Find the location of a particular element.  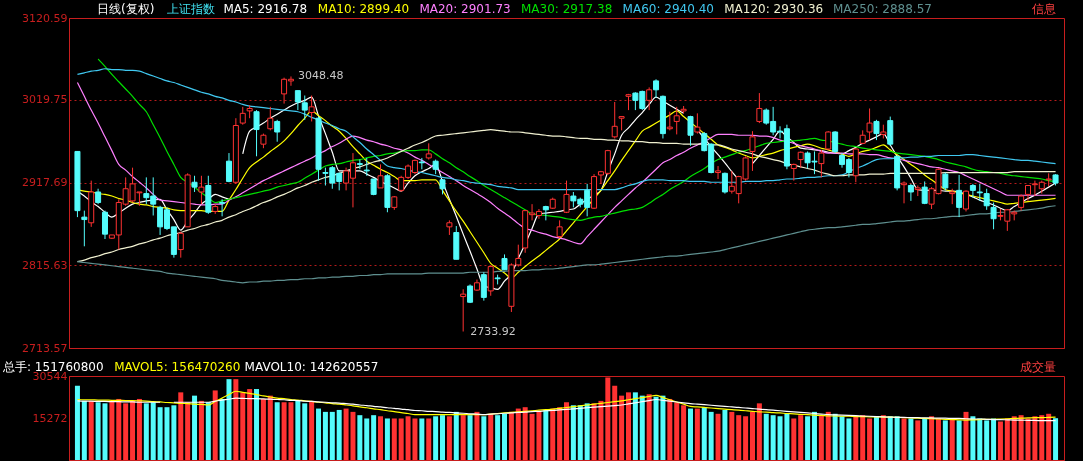

text: 信息 is located at coordinates (1044, 9).